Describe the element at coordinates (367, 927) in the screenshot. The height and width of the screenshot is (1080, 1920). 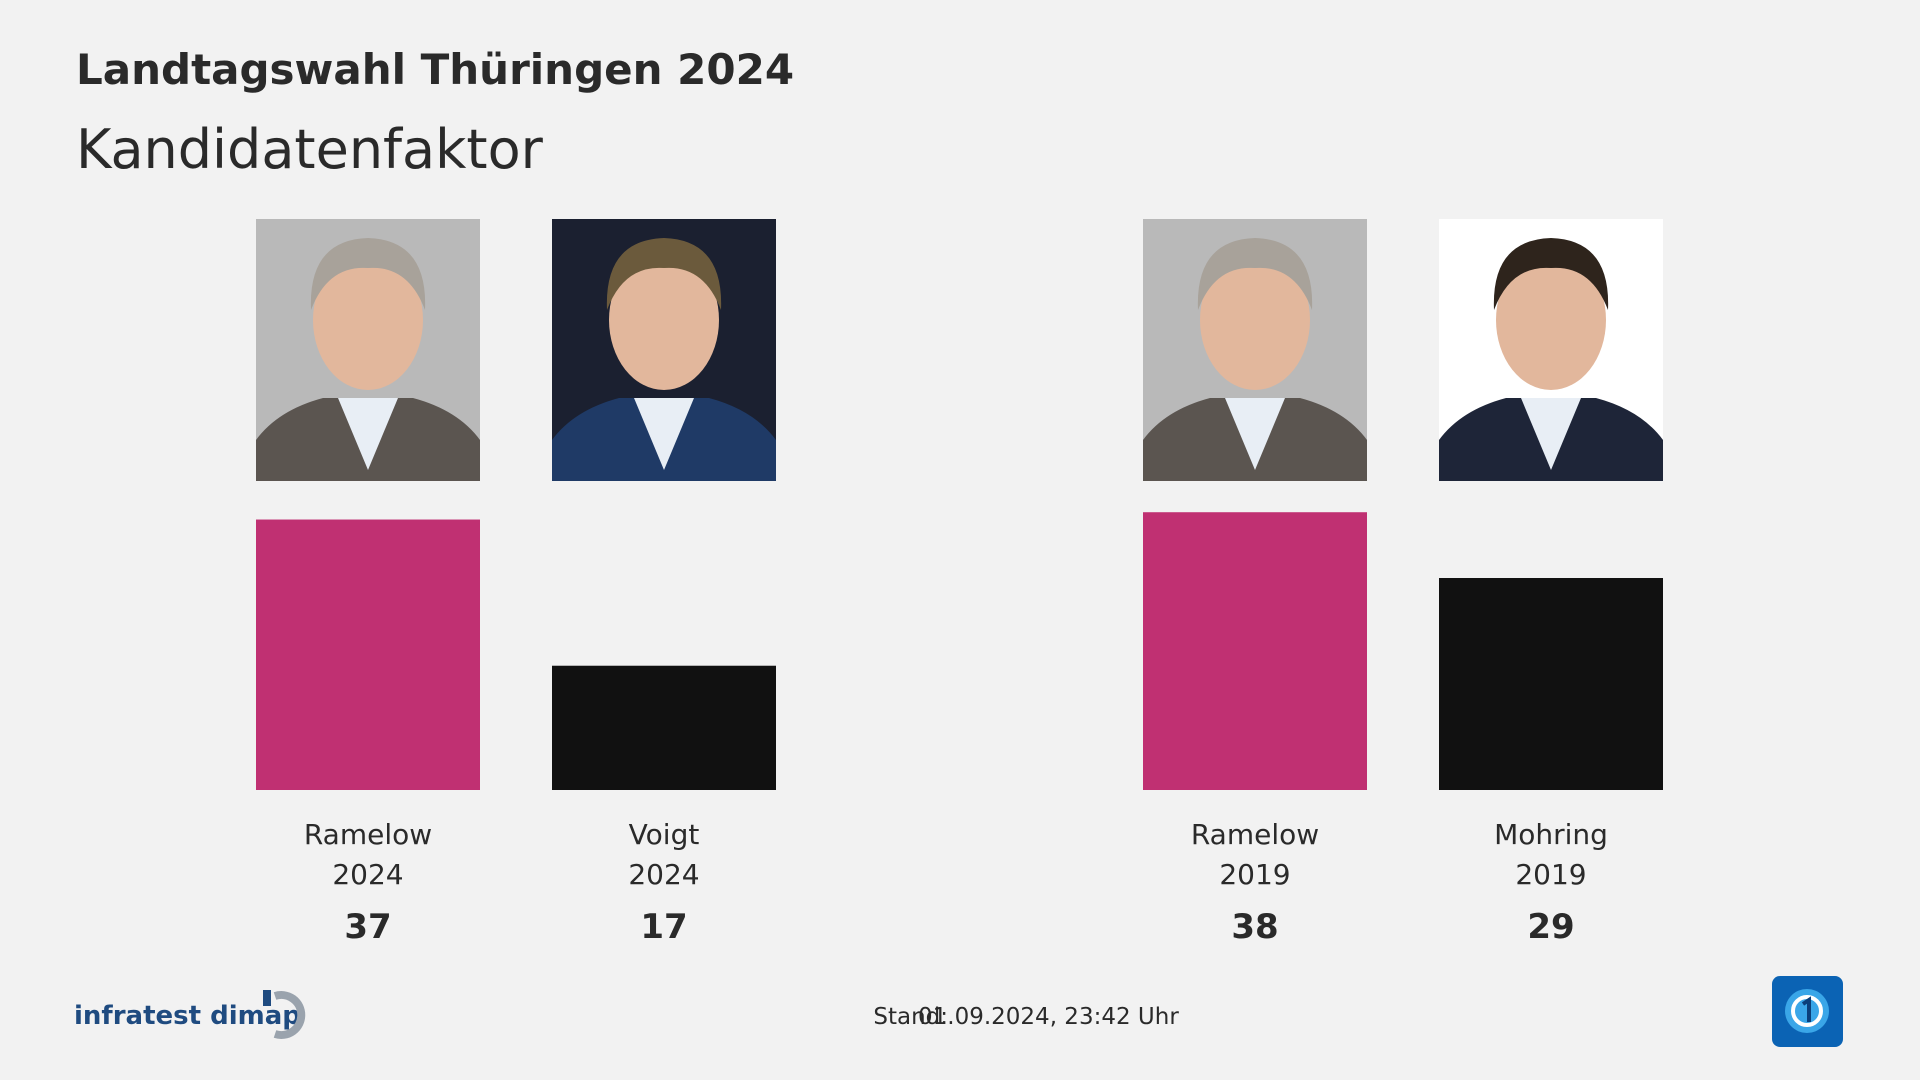
I see `value-label: 37` at that location.